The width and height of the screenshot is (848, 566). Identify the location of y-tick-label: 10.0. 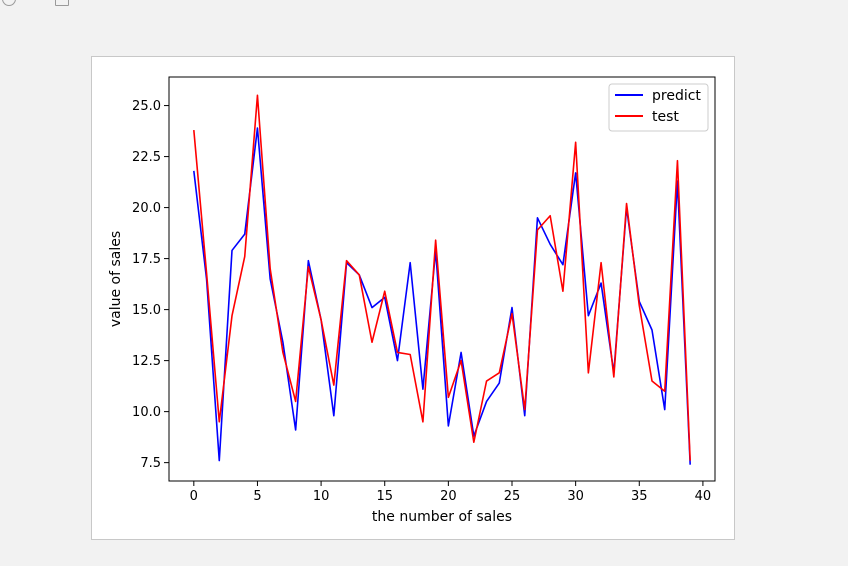
(146, 412).